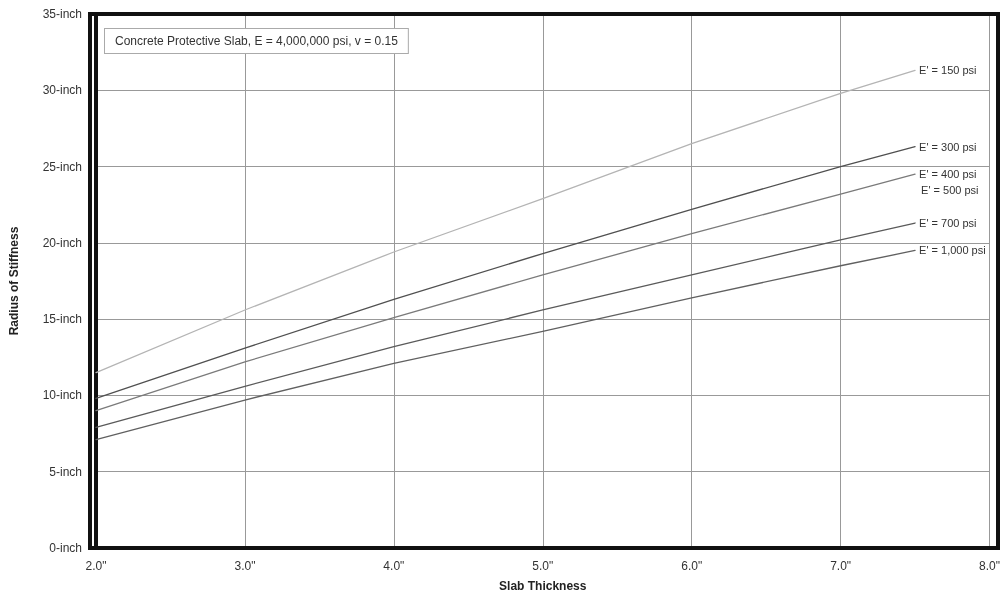 Image resolution: width=1003 pixels, height=607 pixels. I want to click on x-tick-label: 8.0", so click(990, 566).